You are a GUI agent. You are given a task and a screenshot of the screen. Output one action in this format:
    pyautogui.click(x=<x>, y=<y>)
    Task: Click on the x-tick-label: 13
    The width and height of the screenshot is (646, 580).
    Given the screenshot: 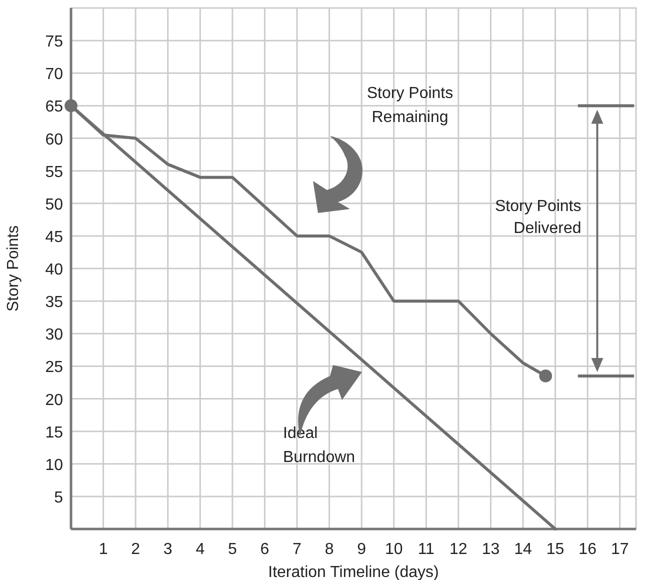 What is the action you would take?
    pyautogui.click(x=491, y=549)
    